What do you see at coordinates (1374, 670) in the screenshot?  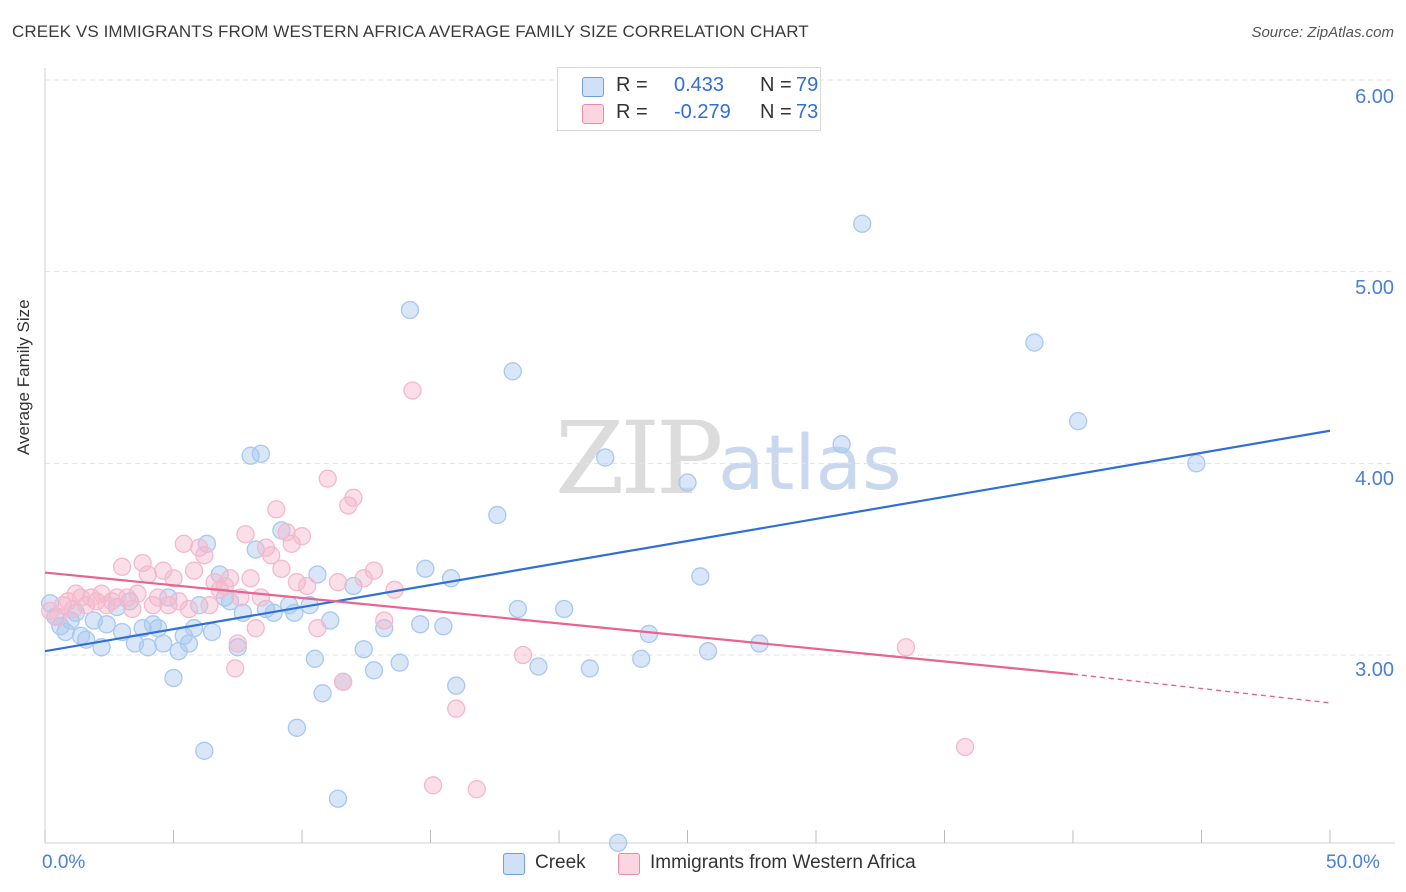 I see `y-tick-label: 3.00` at bounding box center [1374, 670].